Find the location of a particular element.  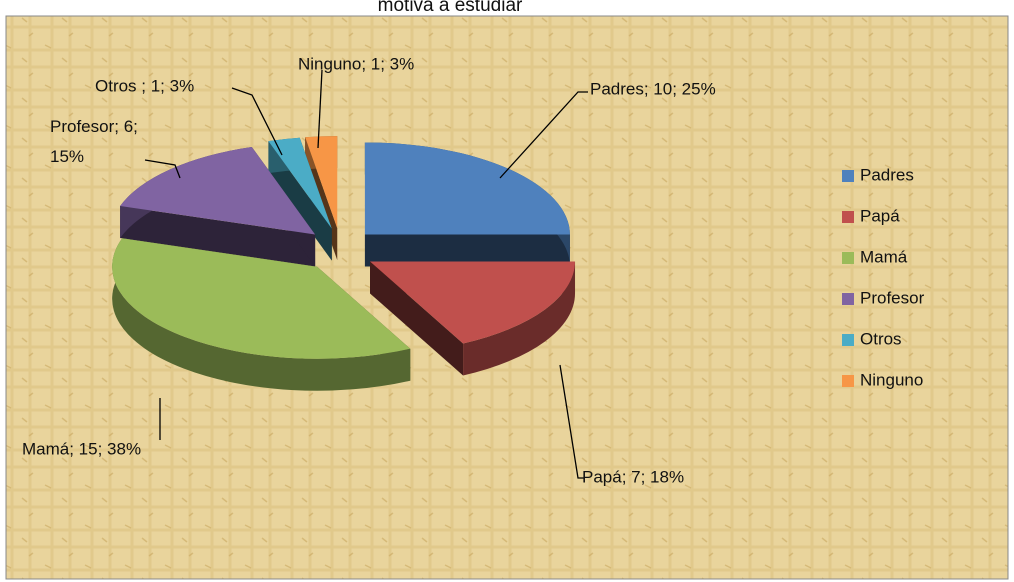

data-label: Ninguno; 1; 3% is located at coordinates (356, 63).